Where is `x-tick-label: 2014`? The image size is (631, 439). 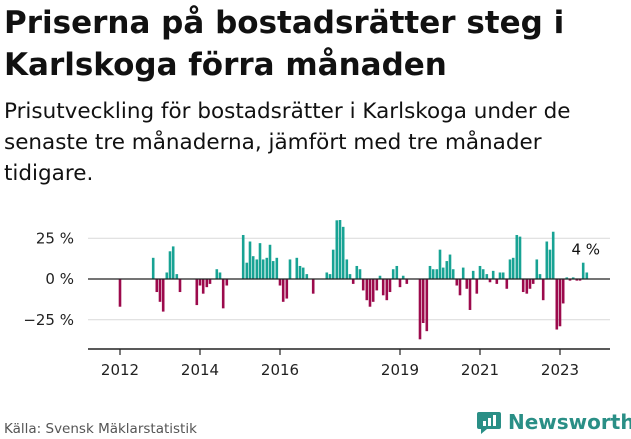
x-tick-label: 2014 is located at coordinates (200, 370).